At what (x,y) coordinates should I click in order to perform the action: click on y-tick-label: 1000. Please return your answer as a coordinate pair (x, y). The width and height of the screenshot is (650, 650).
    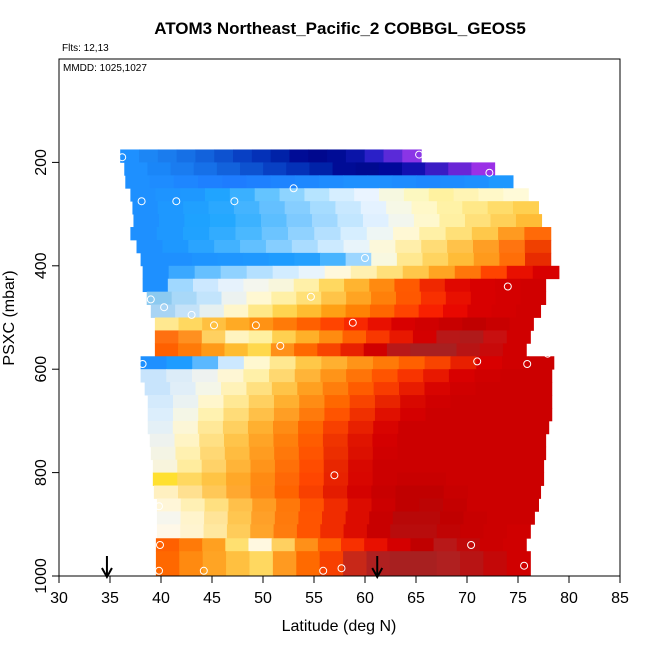
    Looking at the image, I should click on (41, 576).